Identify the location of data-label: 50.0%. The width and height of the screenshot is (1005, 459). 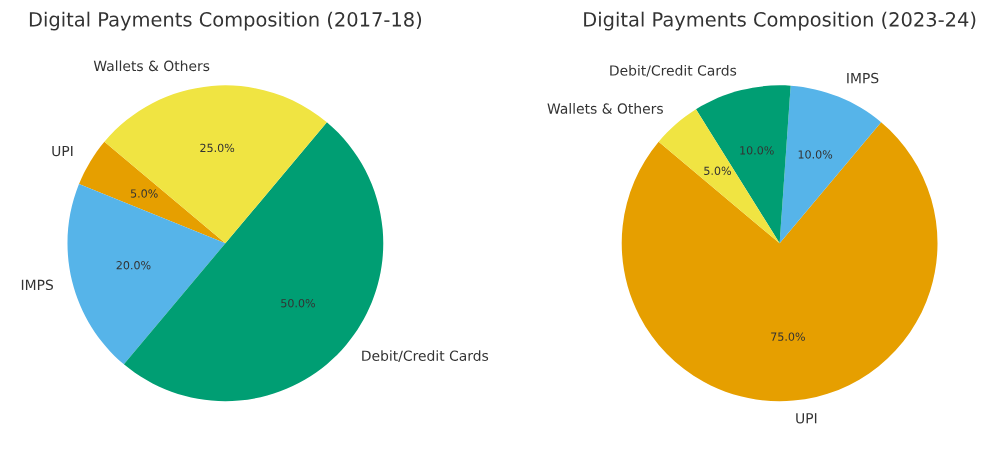
(298, 303).